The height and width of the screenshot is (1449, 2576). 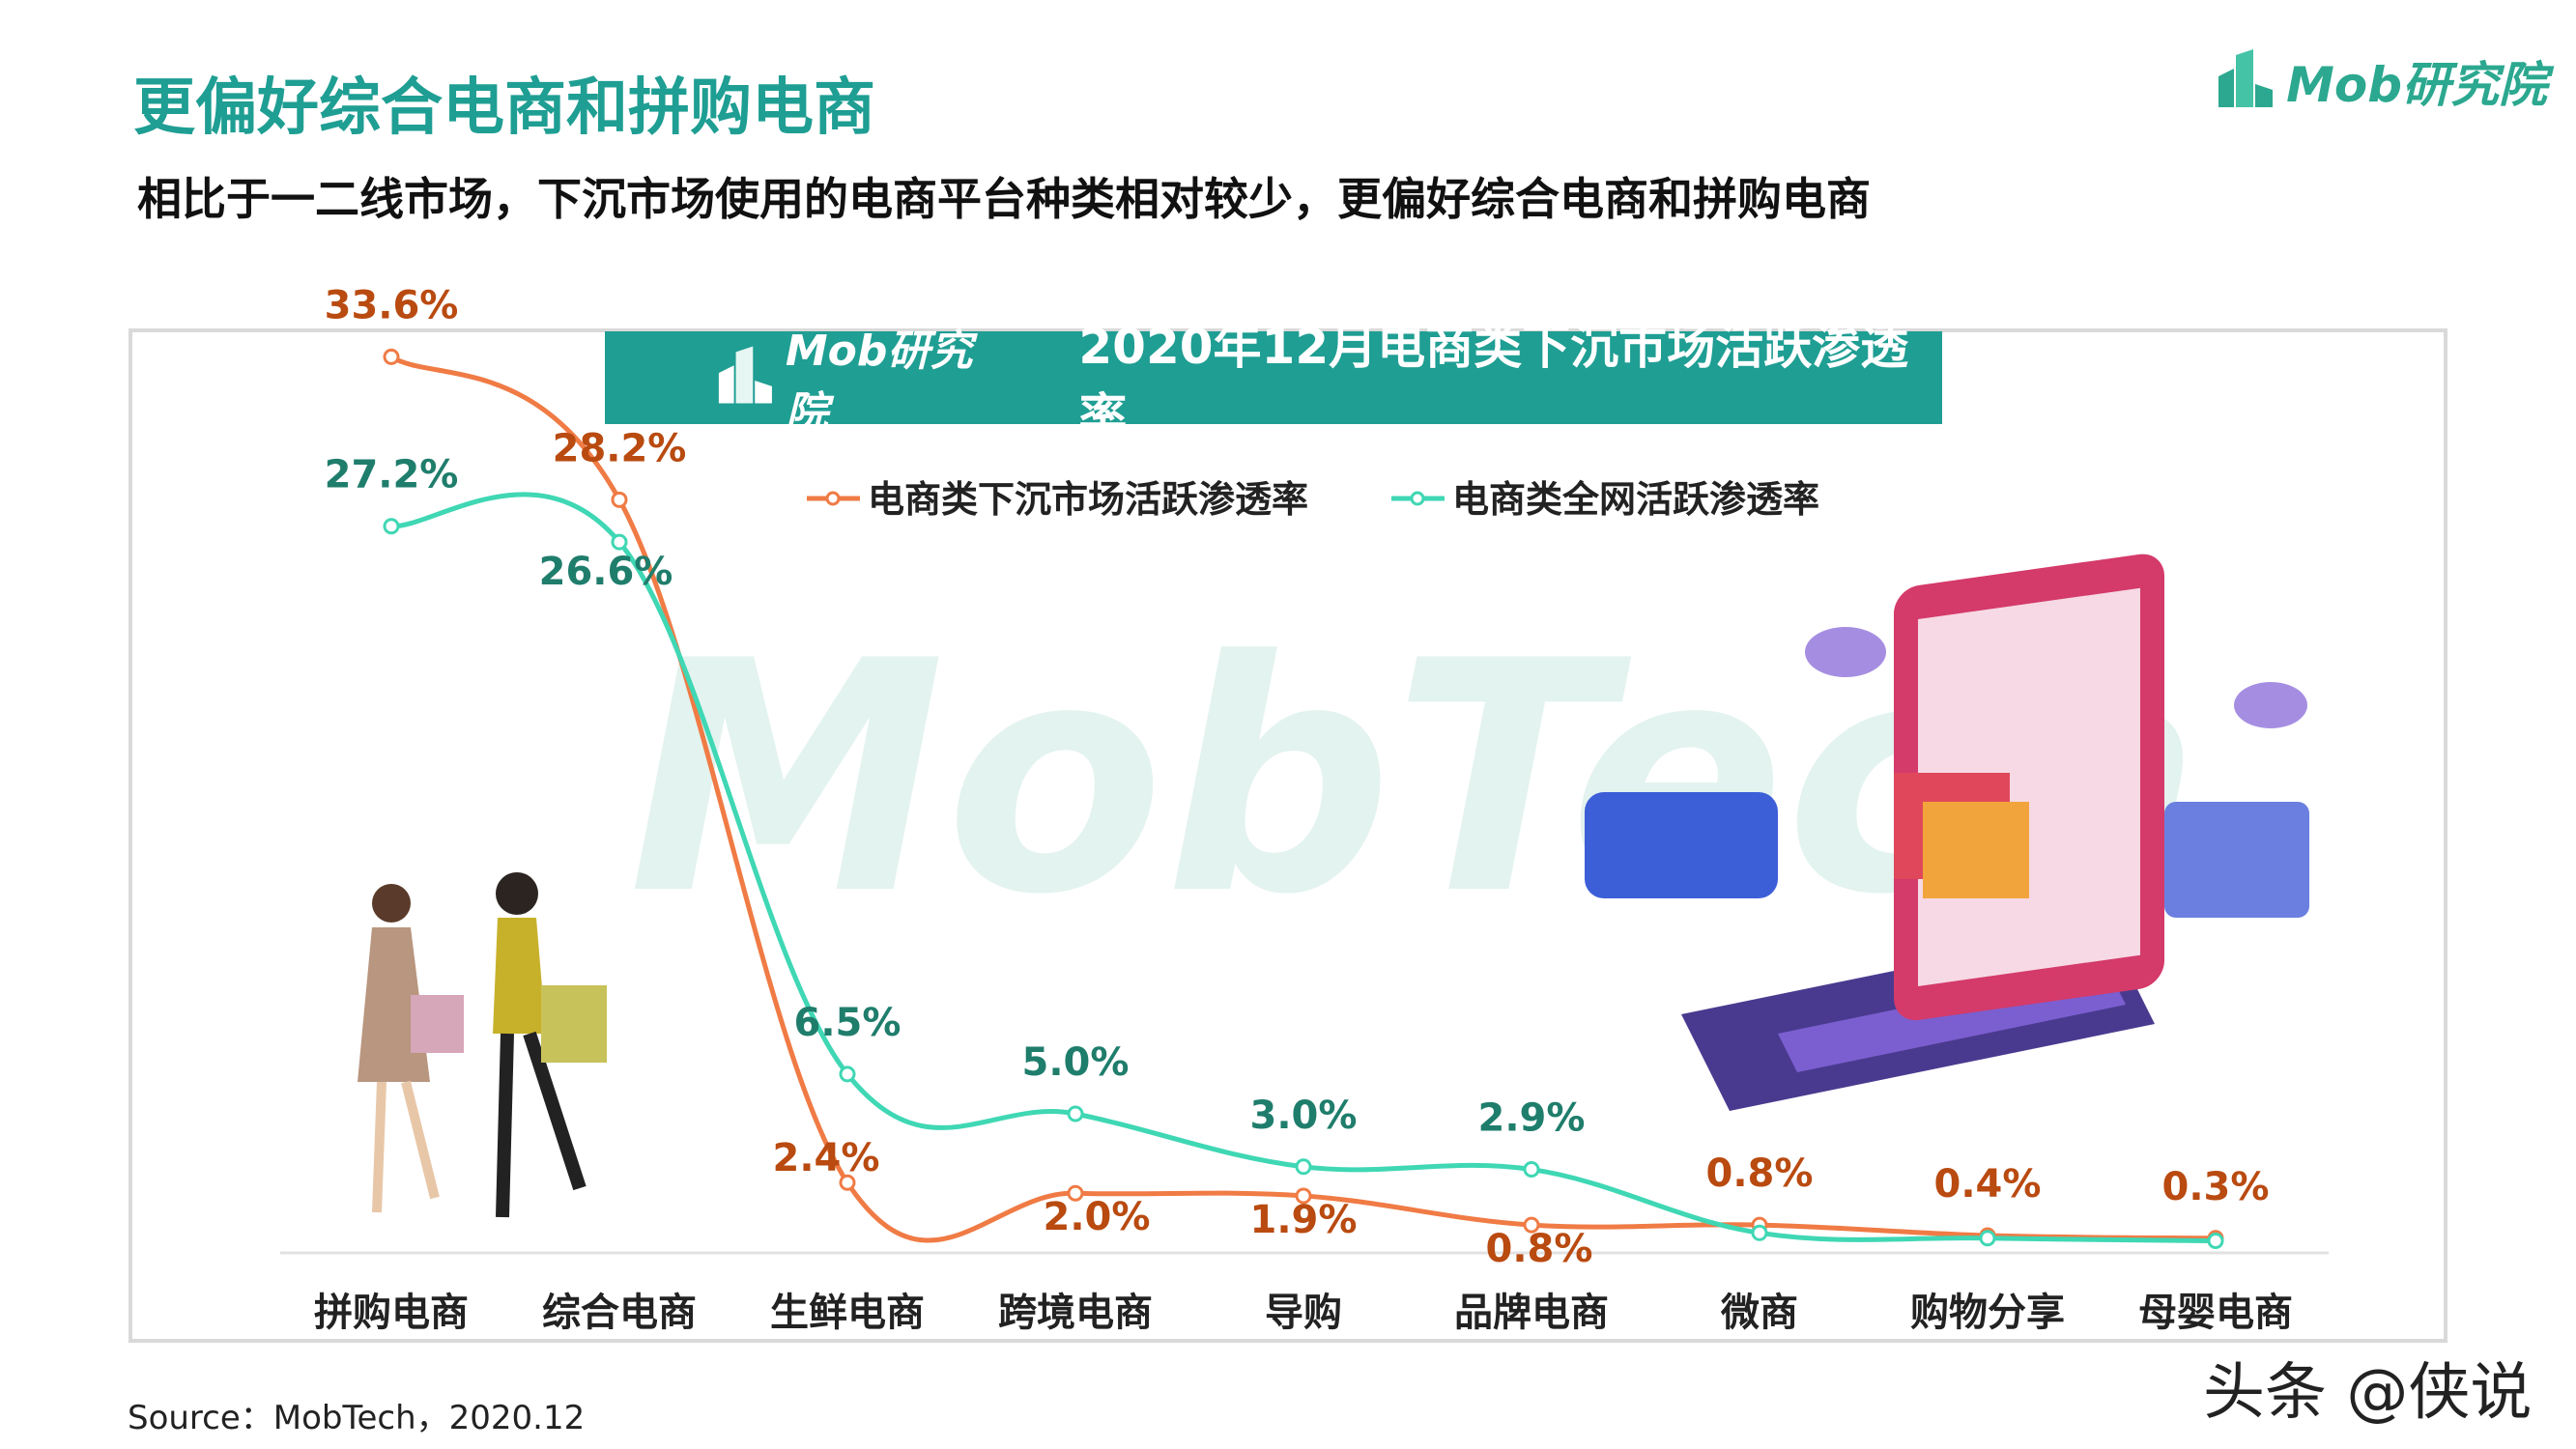 I want to click on data-label-orange: 28.2%, so click(x=620, y=448).